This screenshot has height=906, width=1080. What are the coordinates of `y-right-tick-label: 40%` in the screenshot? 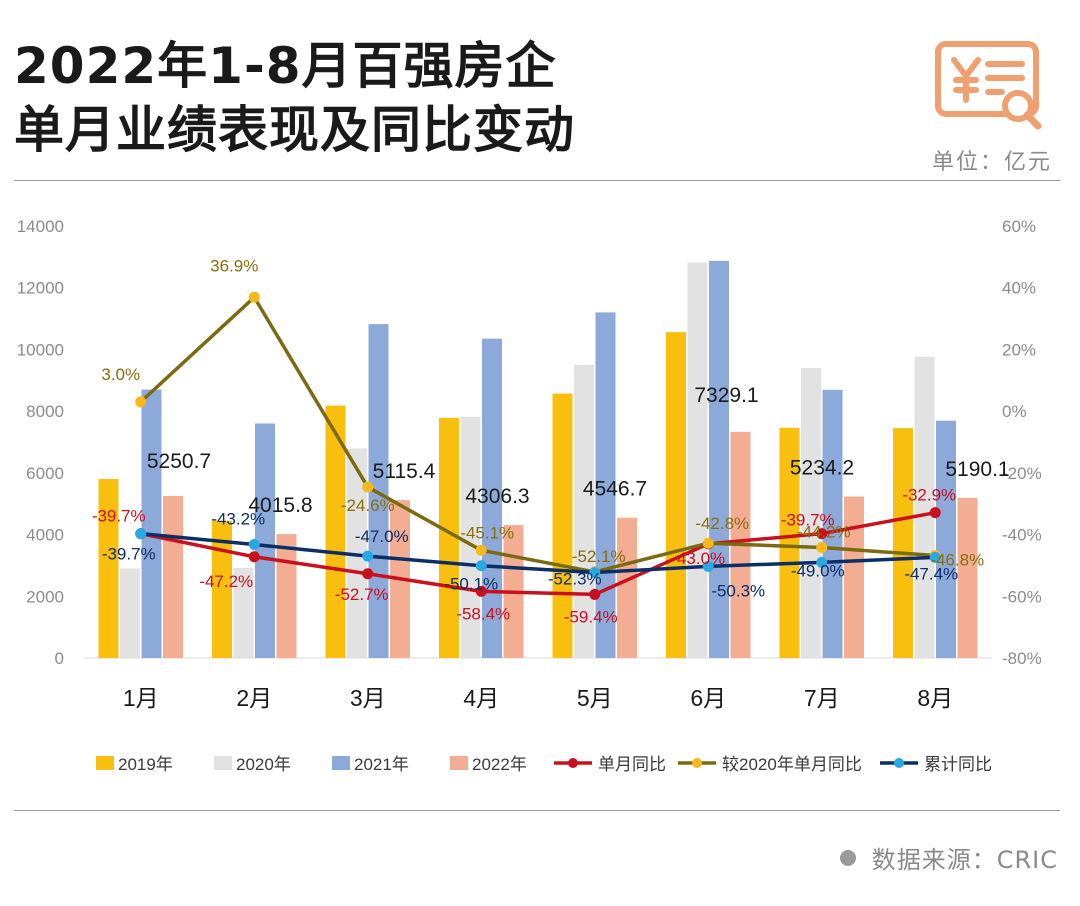 It's located at (1019, 288).